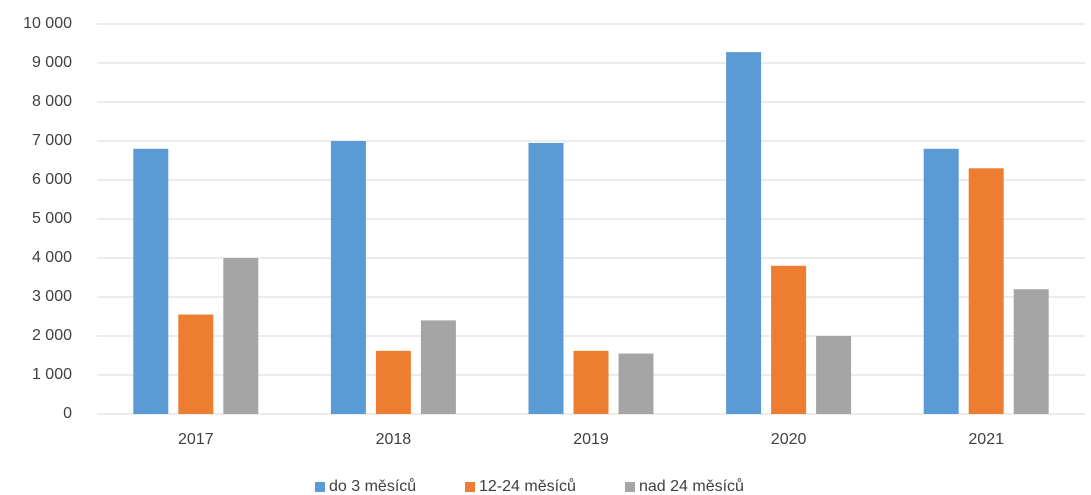 Image resolution: width=1091 pixels, height=495 pixels. What do you see at coordinates (986, 439) in the screenshot?
I see `x-tick-label: 2021` at bounding box center [986, 439].